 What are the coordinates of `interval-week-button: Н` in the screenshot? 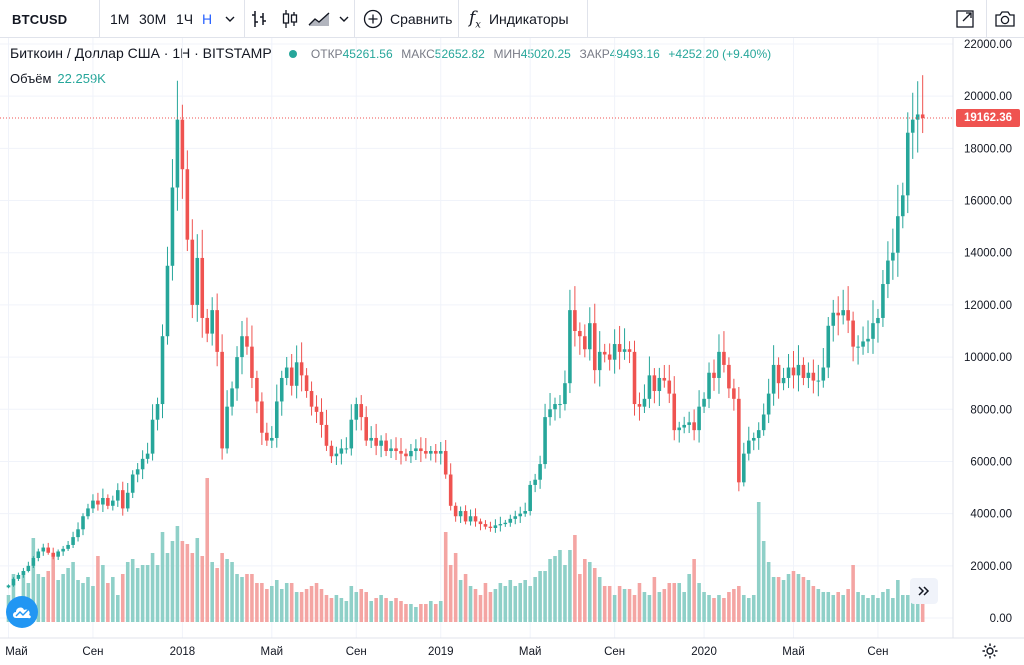 It's located at (207, 19).